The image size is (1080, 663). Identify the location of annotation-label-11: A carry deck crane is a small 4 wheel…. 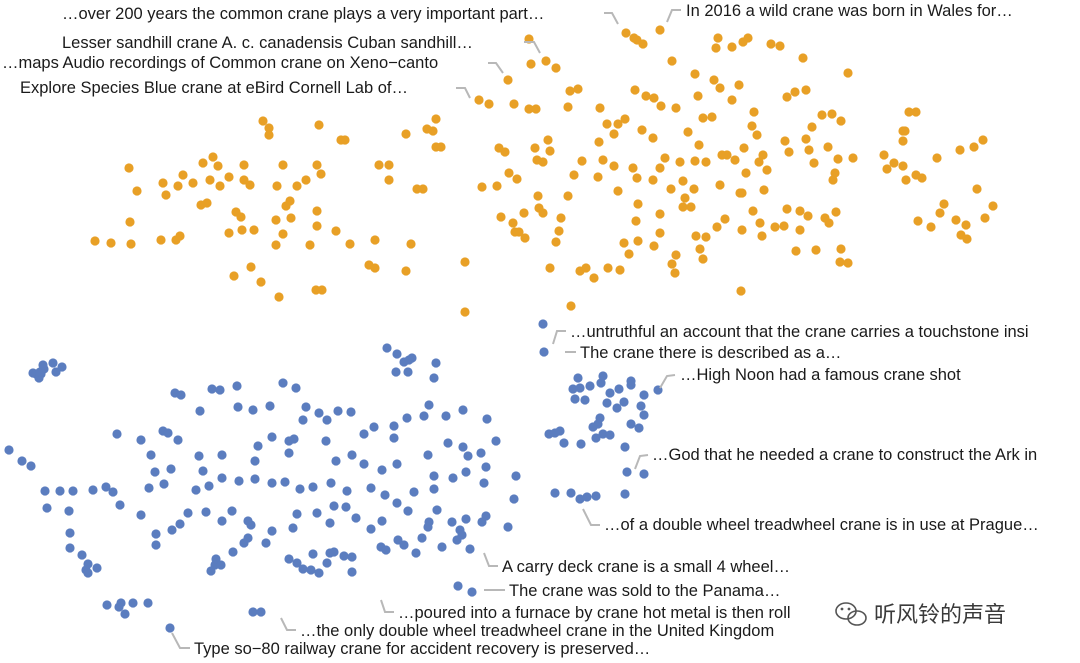
(646, 567).